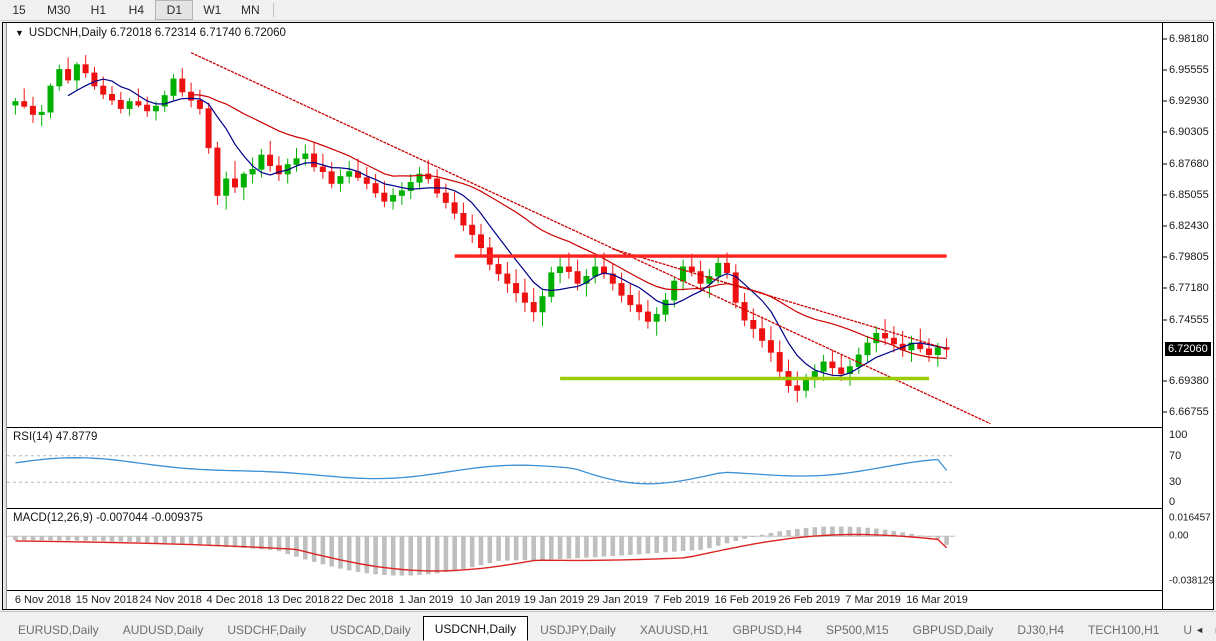 The width and height of the screenshot is (1216, 641). What do you see at coordinates (212, 10) in the screenshot?
I see `timeframe-button-w1: W1` at bounding box center [212, 10].